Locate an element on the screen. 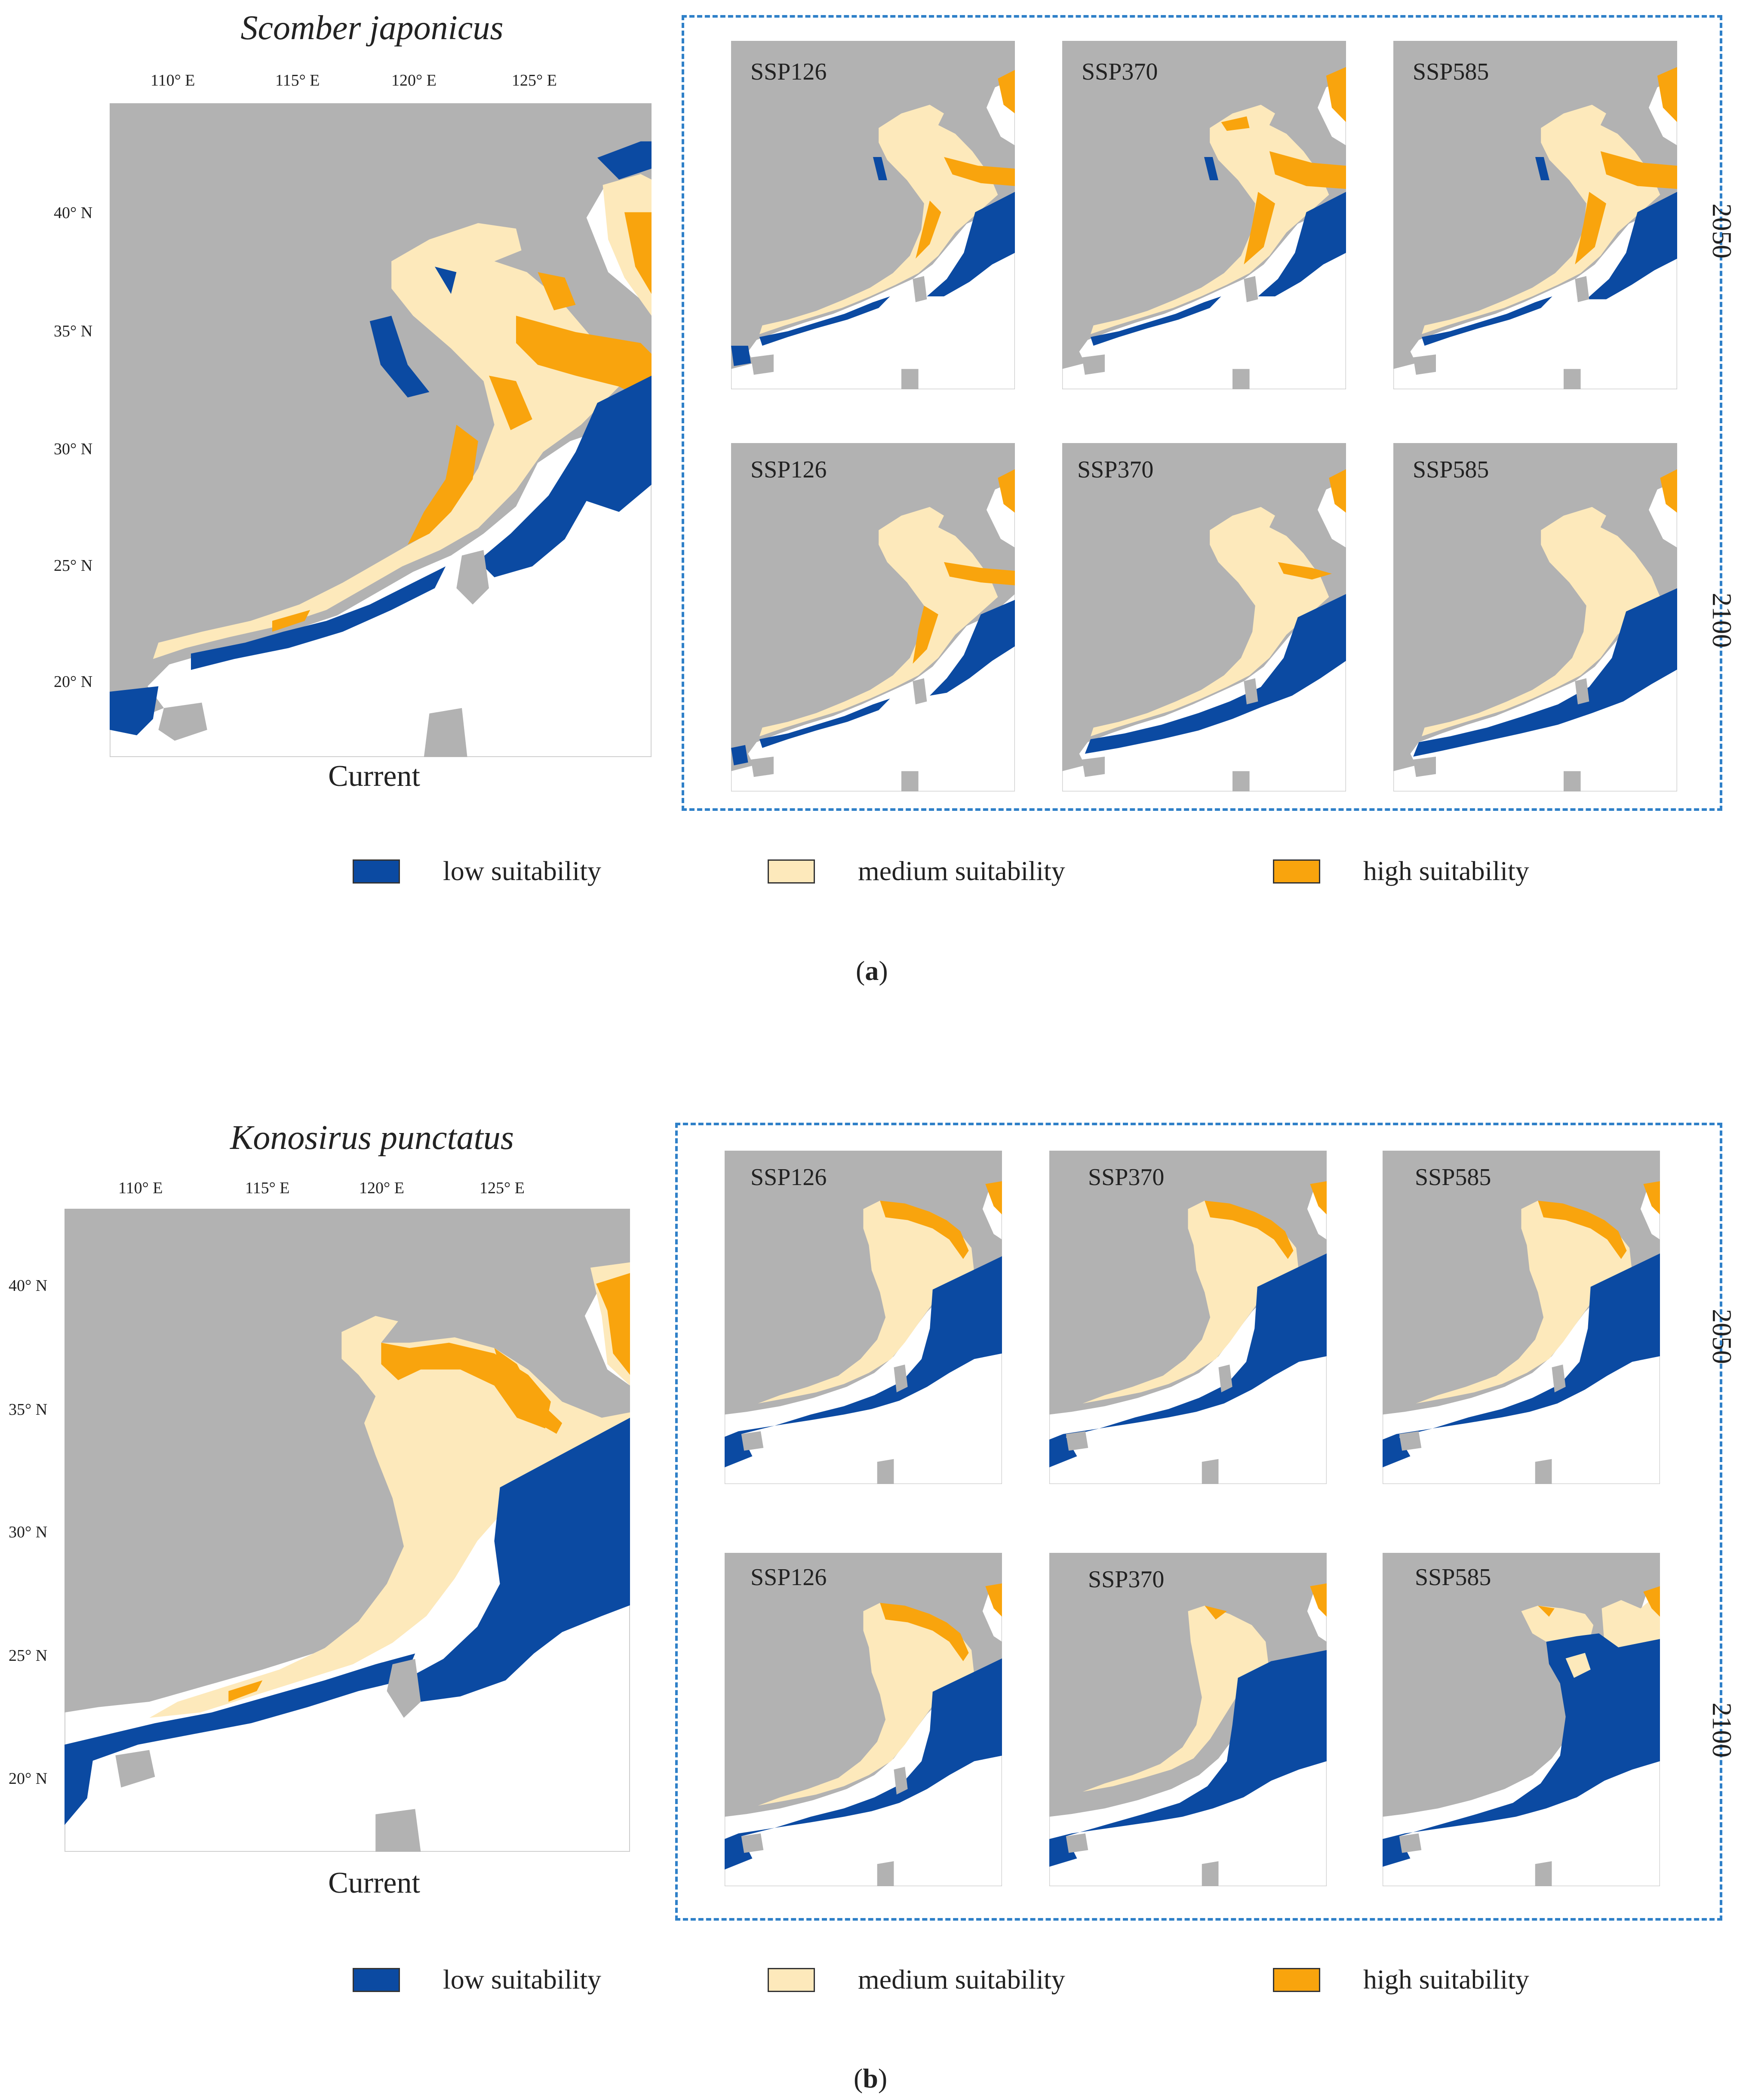 The image size is (1755, 2100). figure-label-b: (b) is located at coordinates (871, 2078).